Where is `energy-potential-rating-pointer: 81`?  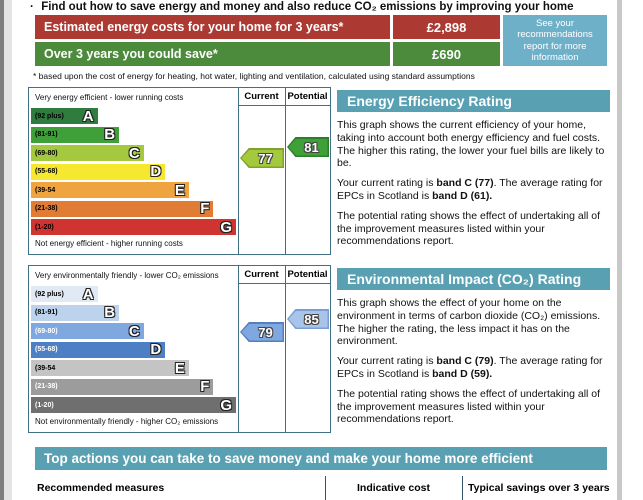 energy-potential-rating-pointer: 81 is located at coordinates (308, 147).